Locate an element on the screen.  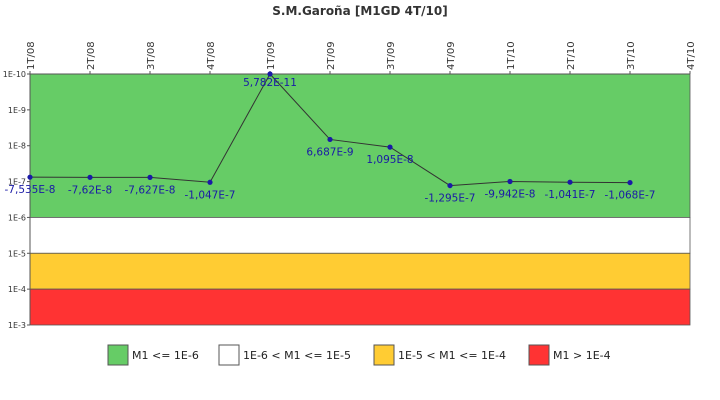
x-tick-label: 3T/09 is located at coordinates (391, 55).